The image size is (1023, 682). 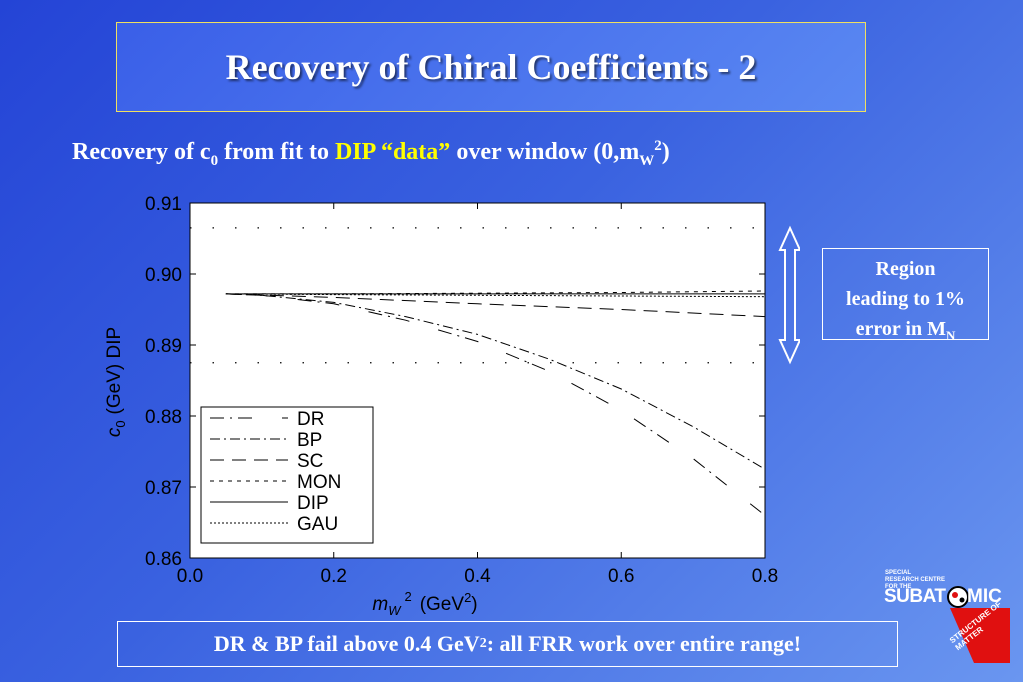 What do you see at coordinates (190, 576) in the screenshot?
I see `x-tick-label-0: 0.0` at bounding box center [190, 576].